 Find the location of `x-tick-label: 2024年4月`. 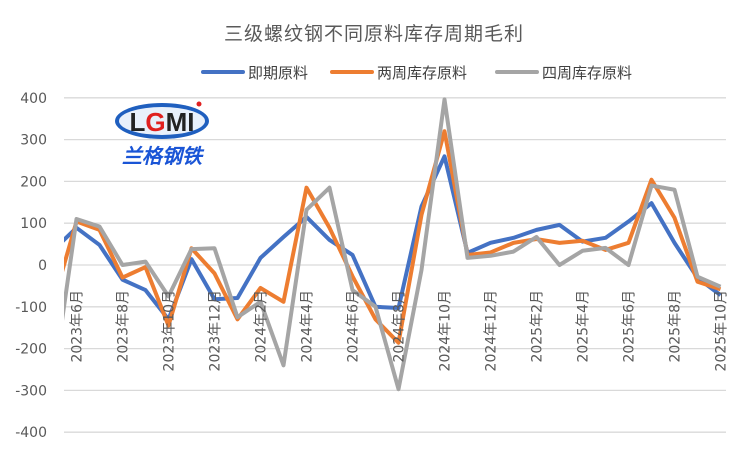

x-tick-label: 2024年4月 is located at coordinates (308, 326).